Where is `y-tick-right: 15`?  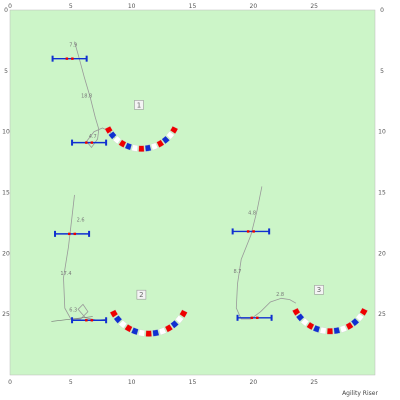
y-tick-right: 15 is located at coordinates (382, 193).